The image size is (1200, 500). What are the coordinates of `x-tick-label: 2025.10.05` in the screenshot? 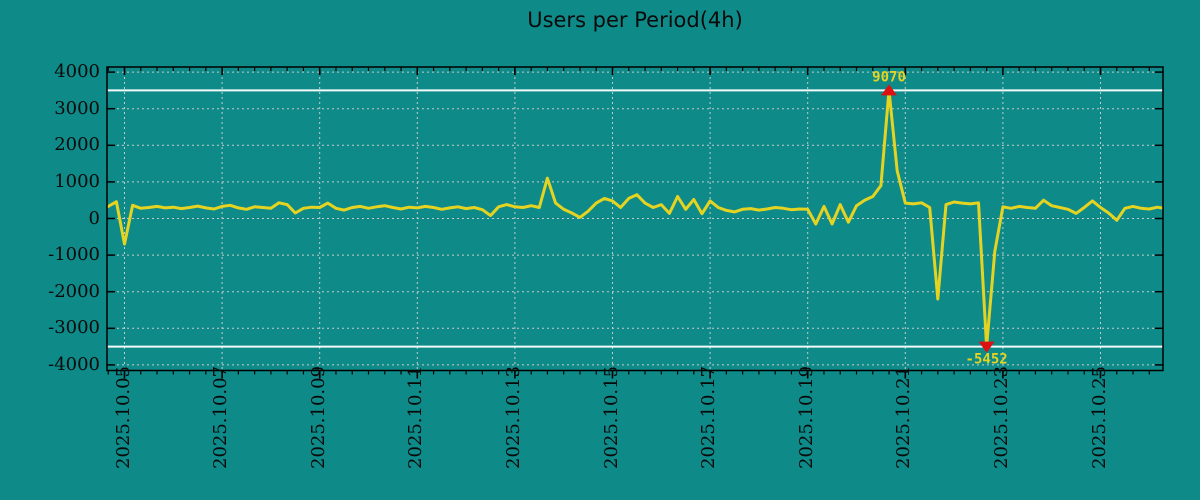 It's located at (123, 417).